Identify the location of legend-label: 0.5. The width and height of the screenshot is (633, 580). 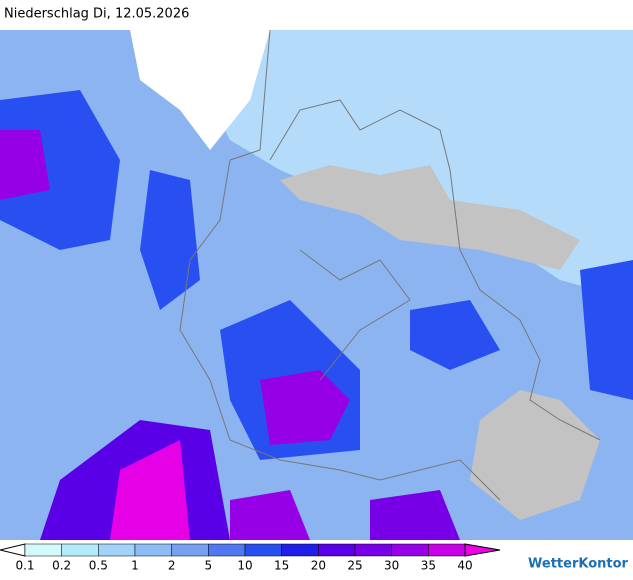
(98, 566).